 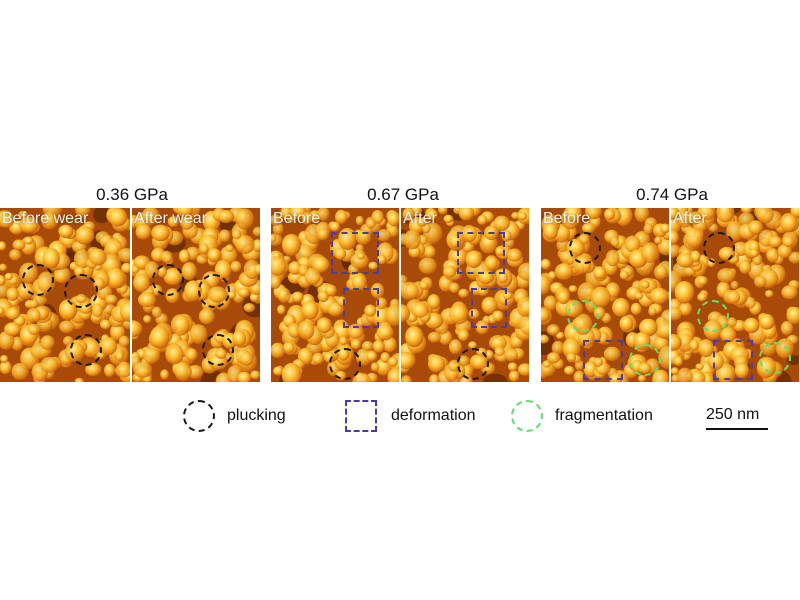 I want to click on scale-bar-label: 250 nm, so click(x=733, y=414).